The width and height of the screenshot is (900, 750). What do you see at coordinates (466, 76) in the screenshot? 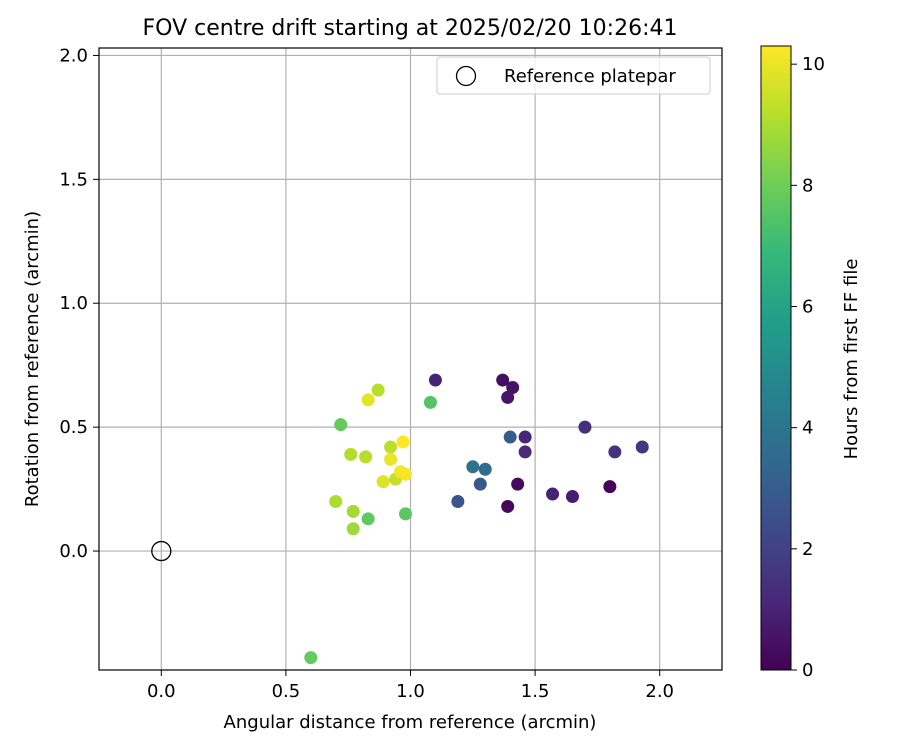
I see `legend-marker-icon` at bounding box center [466, 76].